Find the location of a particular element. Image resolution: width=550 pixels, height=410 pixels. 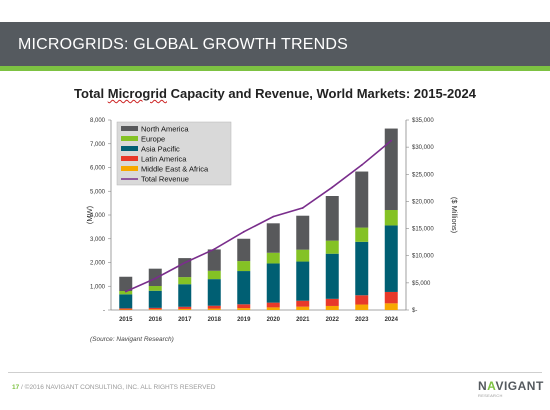

bar-middle-east-africa-2016 is located at coordinates (155, 309).